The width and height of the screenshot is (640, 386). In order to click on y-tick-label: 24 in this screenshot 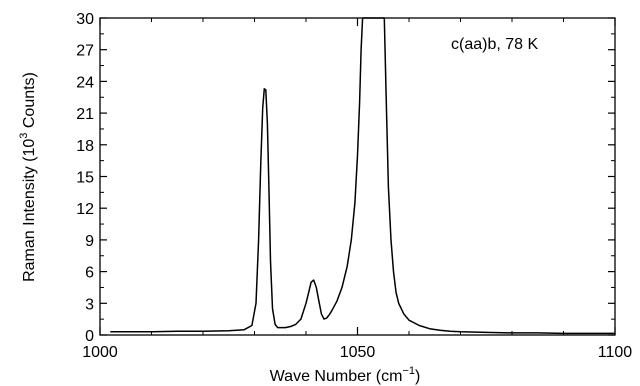, I will do `click(85, 82)`.